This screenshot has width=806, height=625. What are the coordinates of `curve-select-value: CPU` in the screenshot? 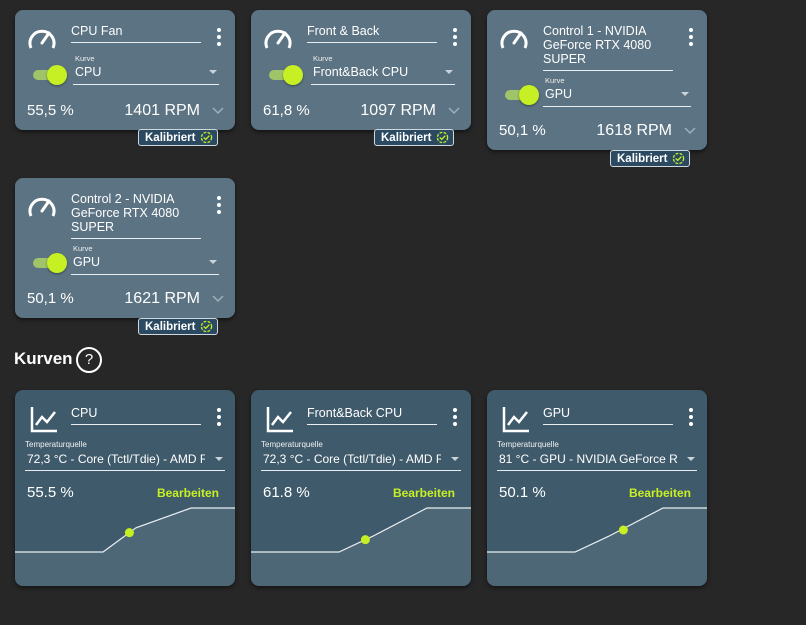 It's located at (88, 72).